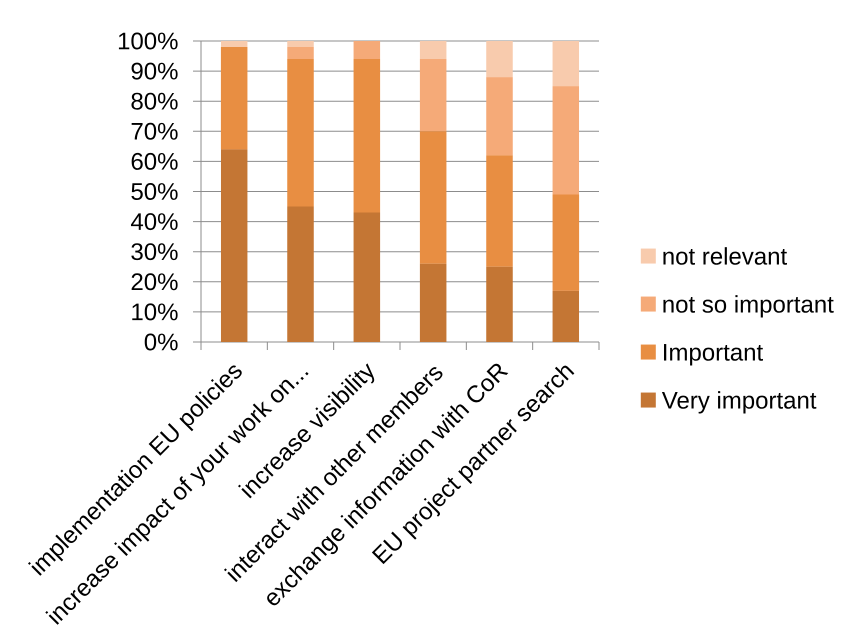 This screenshot has width=865, height=639. I want to click on y-tick-label: 80%, so click(154, 101).